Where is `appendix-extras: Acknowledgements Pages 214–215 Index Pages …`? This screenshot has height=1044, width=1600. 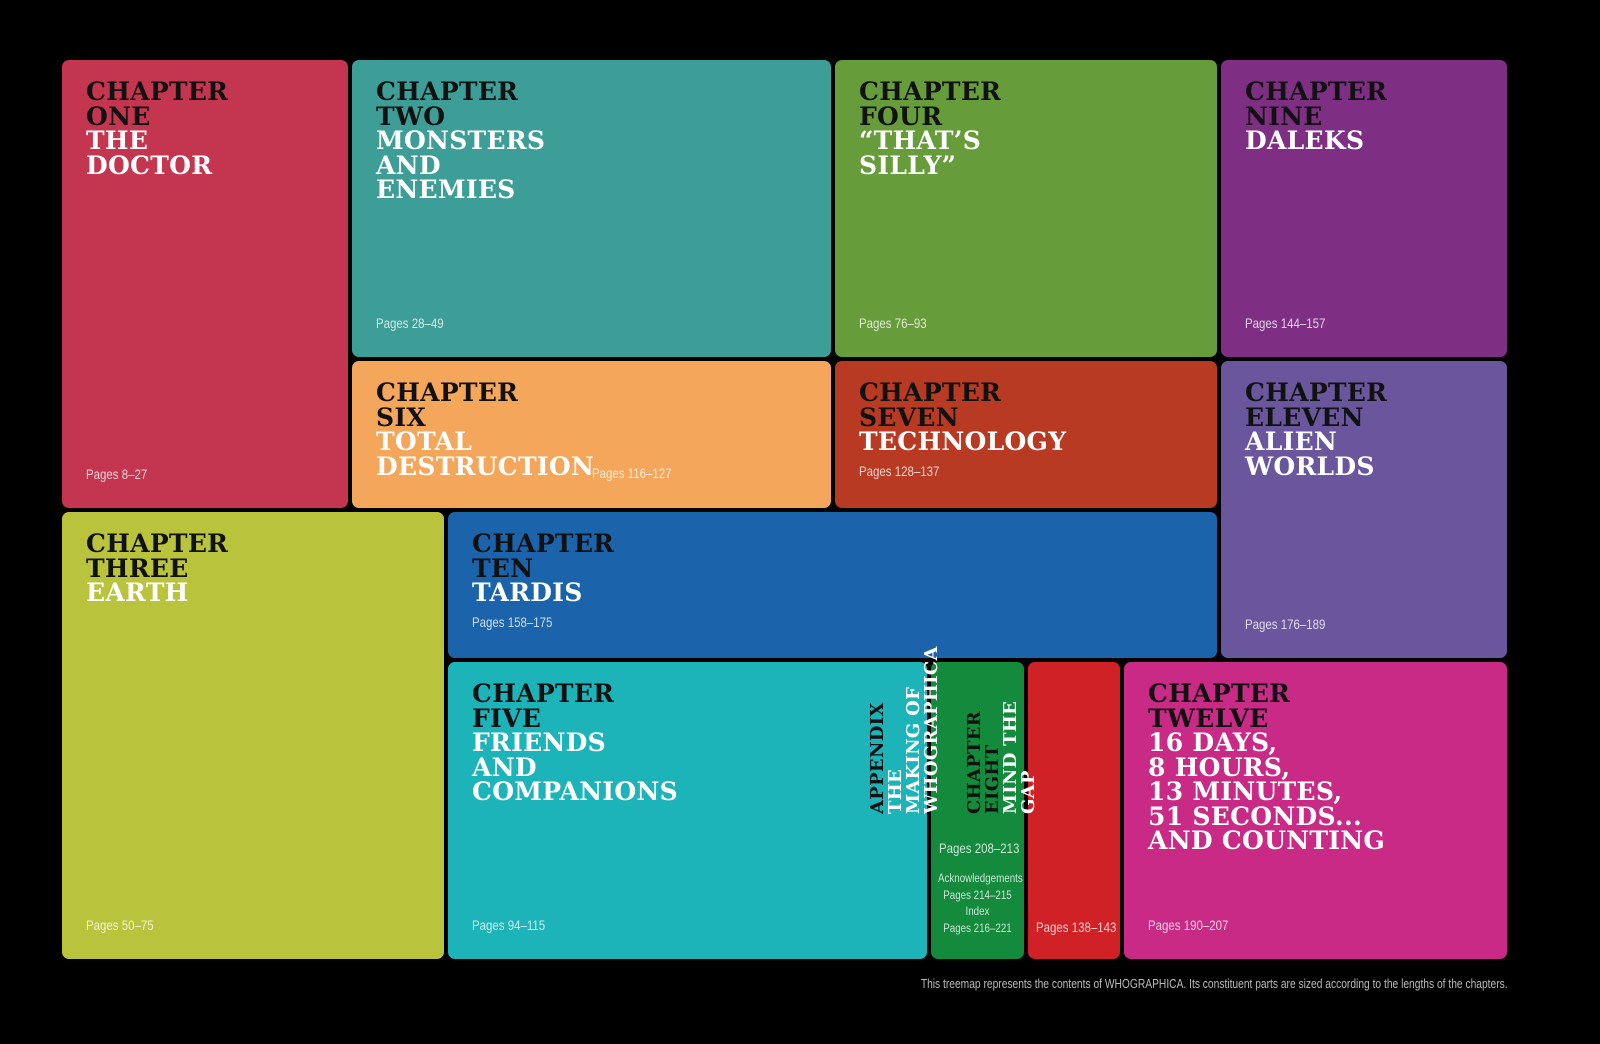 appendix-extras: Acknowledgements Pages 214–215 Index Pages … is located at coordinates (980, 904).